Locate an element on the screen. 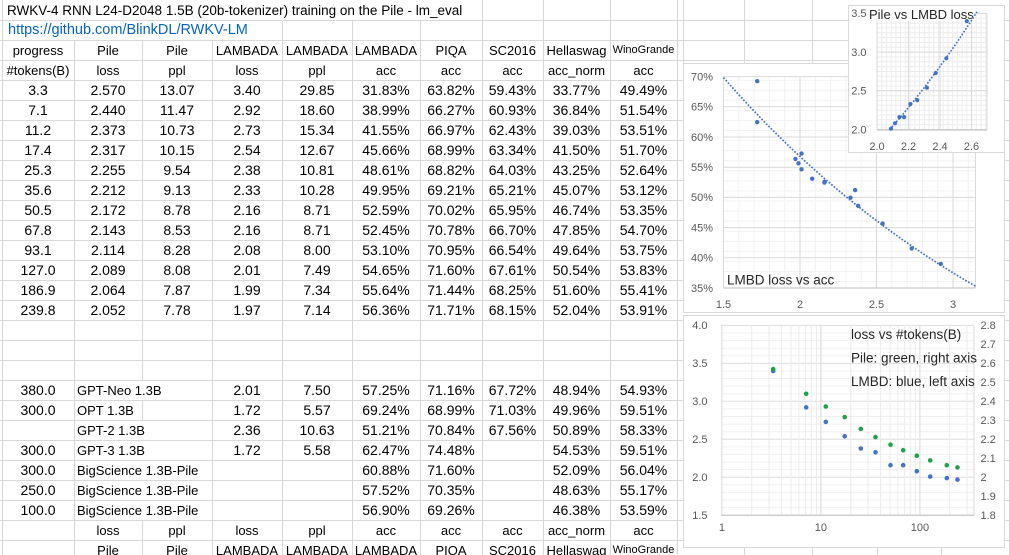 The height and width of the screenshot is (555, 1009). svg-text: loss vs #tokens(B) is located at coordinates (906, 334).